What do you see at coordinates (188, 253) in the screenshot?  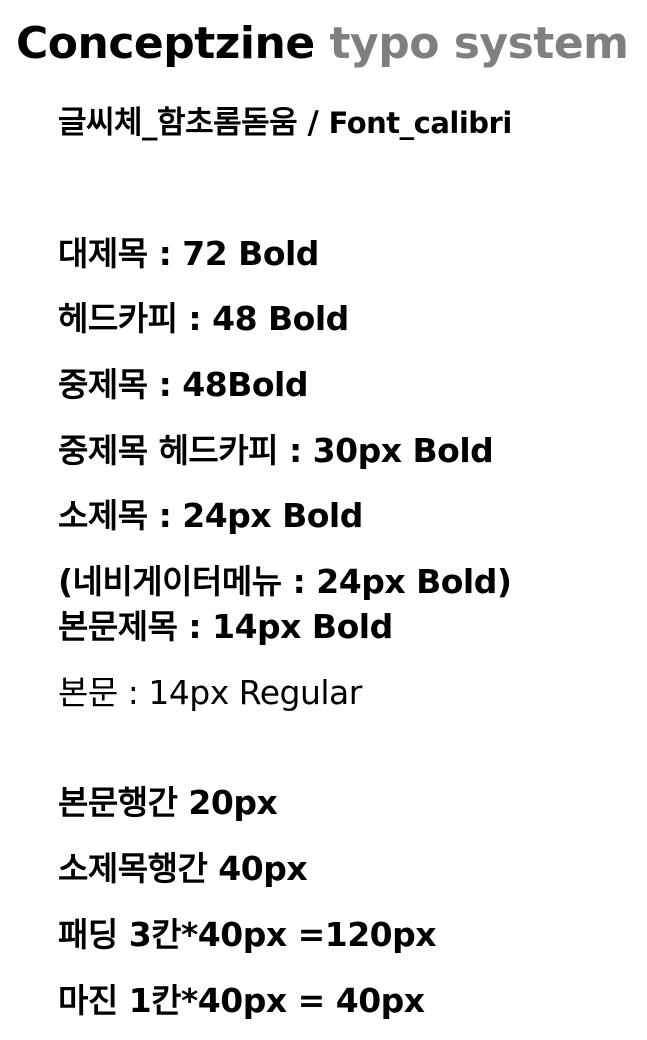 I see `spec-title-large: 대제목 : 72 Bold` at bounding box center [188, 253].